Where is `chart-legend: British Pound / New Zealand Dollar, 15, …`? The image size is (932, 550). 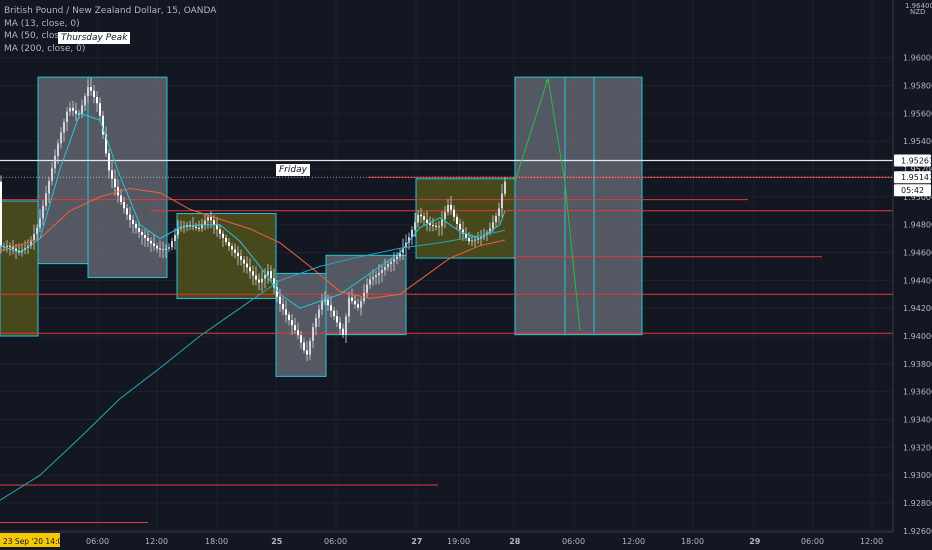
chart-legend: British Pound / New Zealand Dollar, 15, … is located at coordinates (110, 30).